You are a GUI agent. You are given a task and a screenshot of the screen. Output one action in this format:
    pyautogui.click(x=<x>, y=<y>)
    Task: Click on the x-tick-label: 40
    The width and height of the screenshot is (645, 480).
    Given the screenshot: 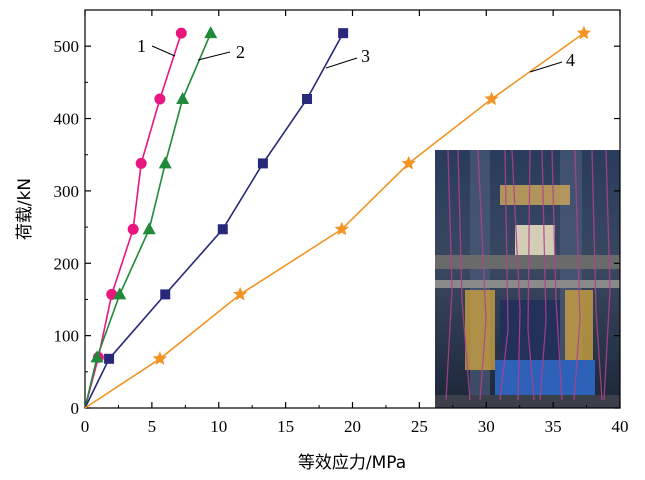 What is the action you would take?
    pyautogui.click(x=620, y=426)
    